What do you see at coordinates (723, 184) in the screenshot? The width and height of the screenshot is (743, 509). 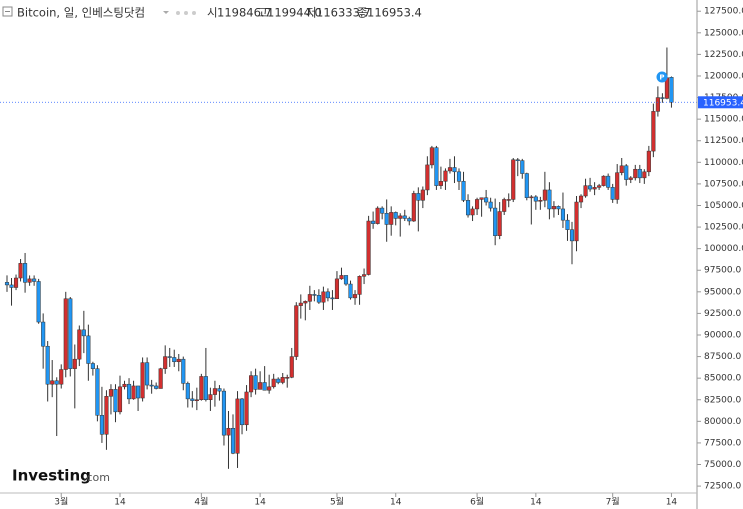 I see `y-tick-label: 107500.0` at bounding box center [723, 184].